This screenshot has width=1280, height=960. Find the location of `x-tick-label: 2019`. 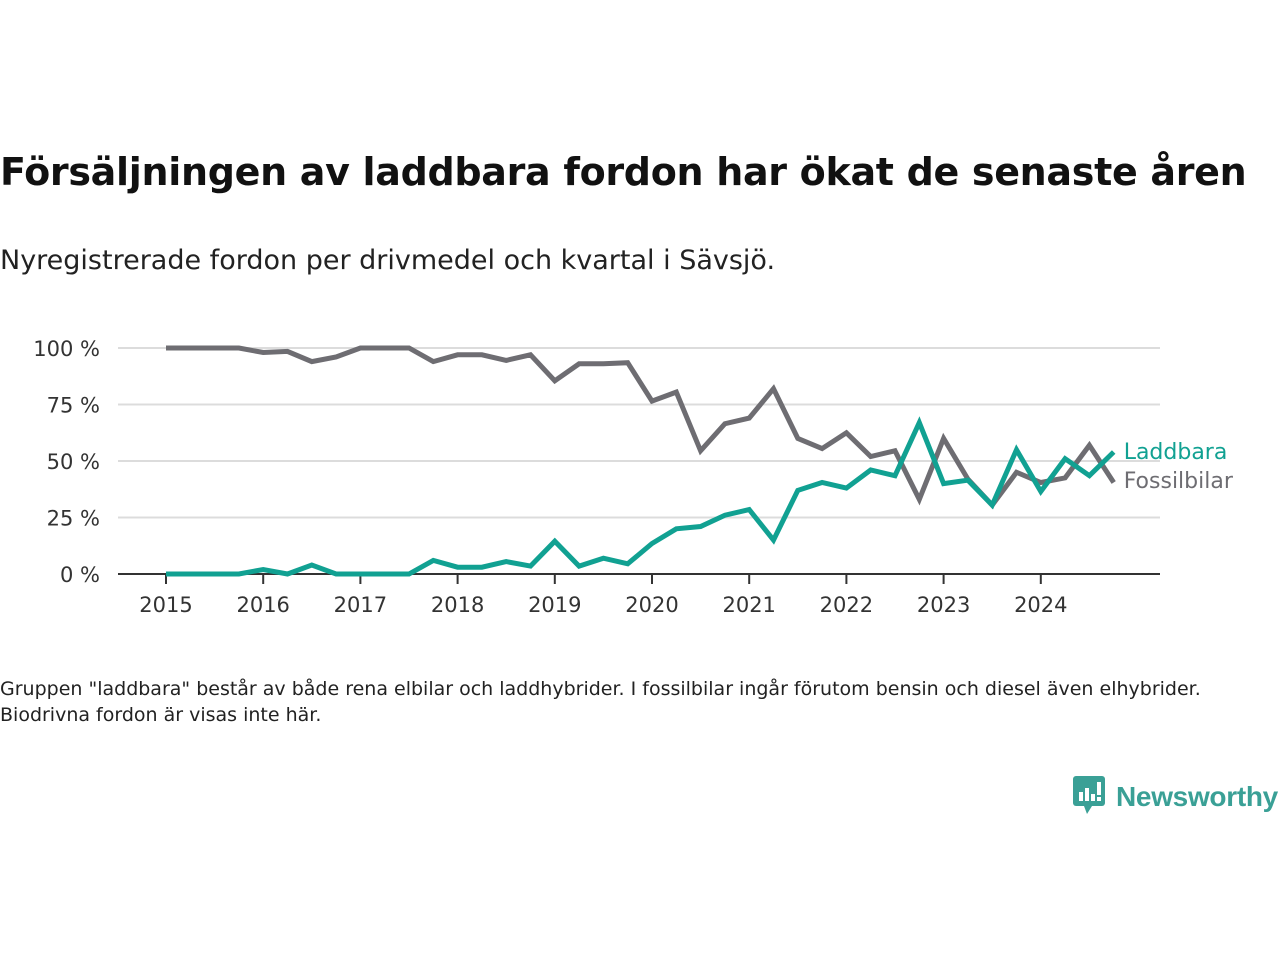

x-tick-label: 2019 is located at coordinates (554, 605).